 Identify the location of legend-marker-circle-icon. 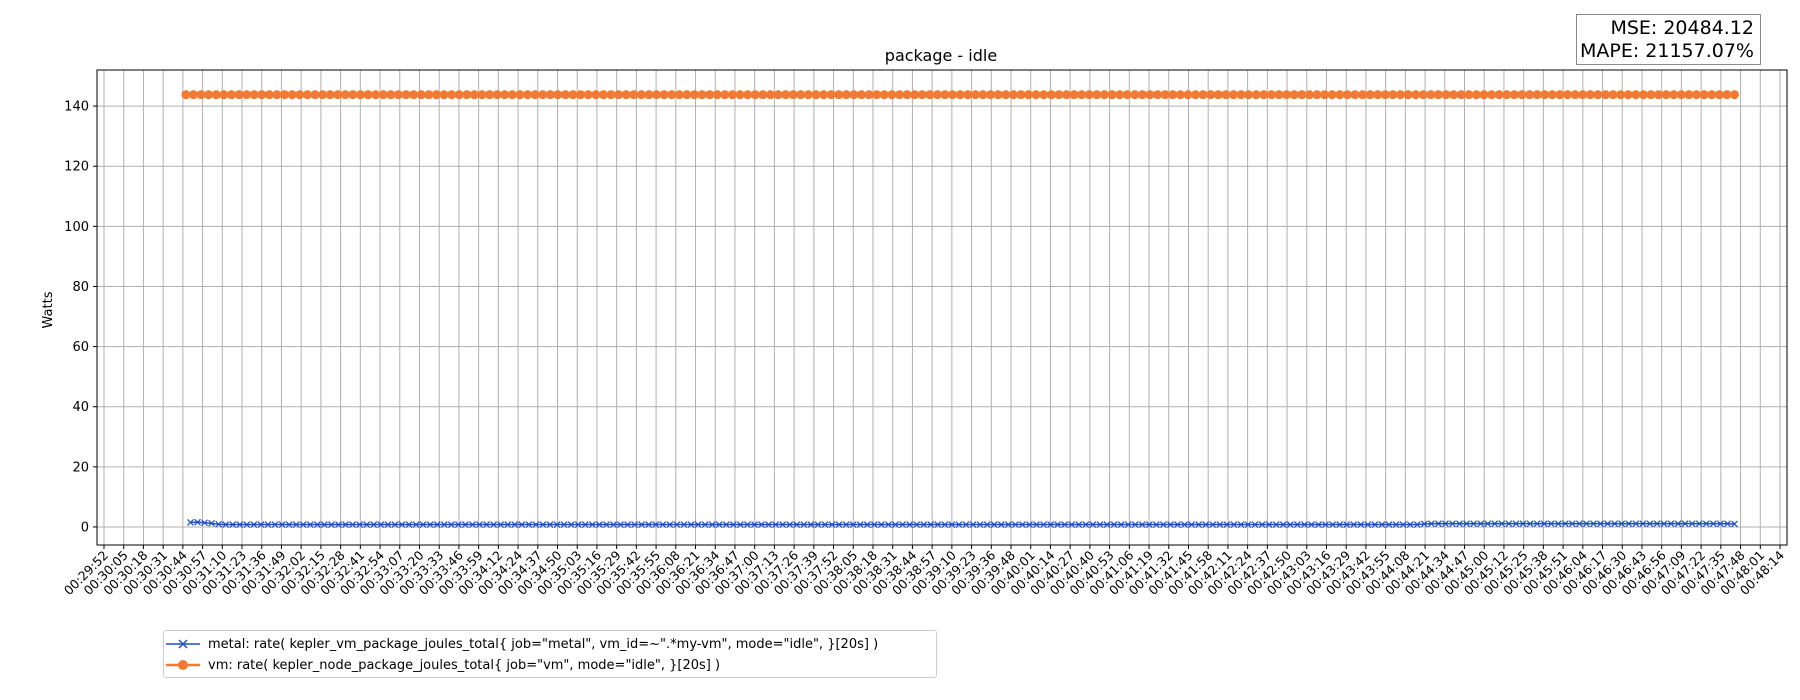
(183, 665).